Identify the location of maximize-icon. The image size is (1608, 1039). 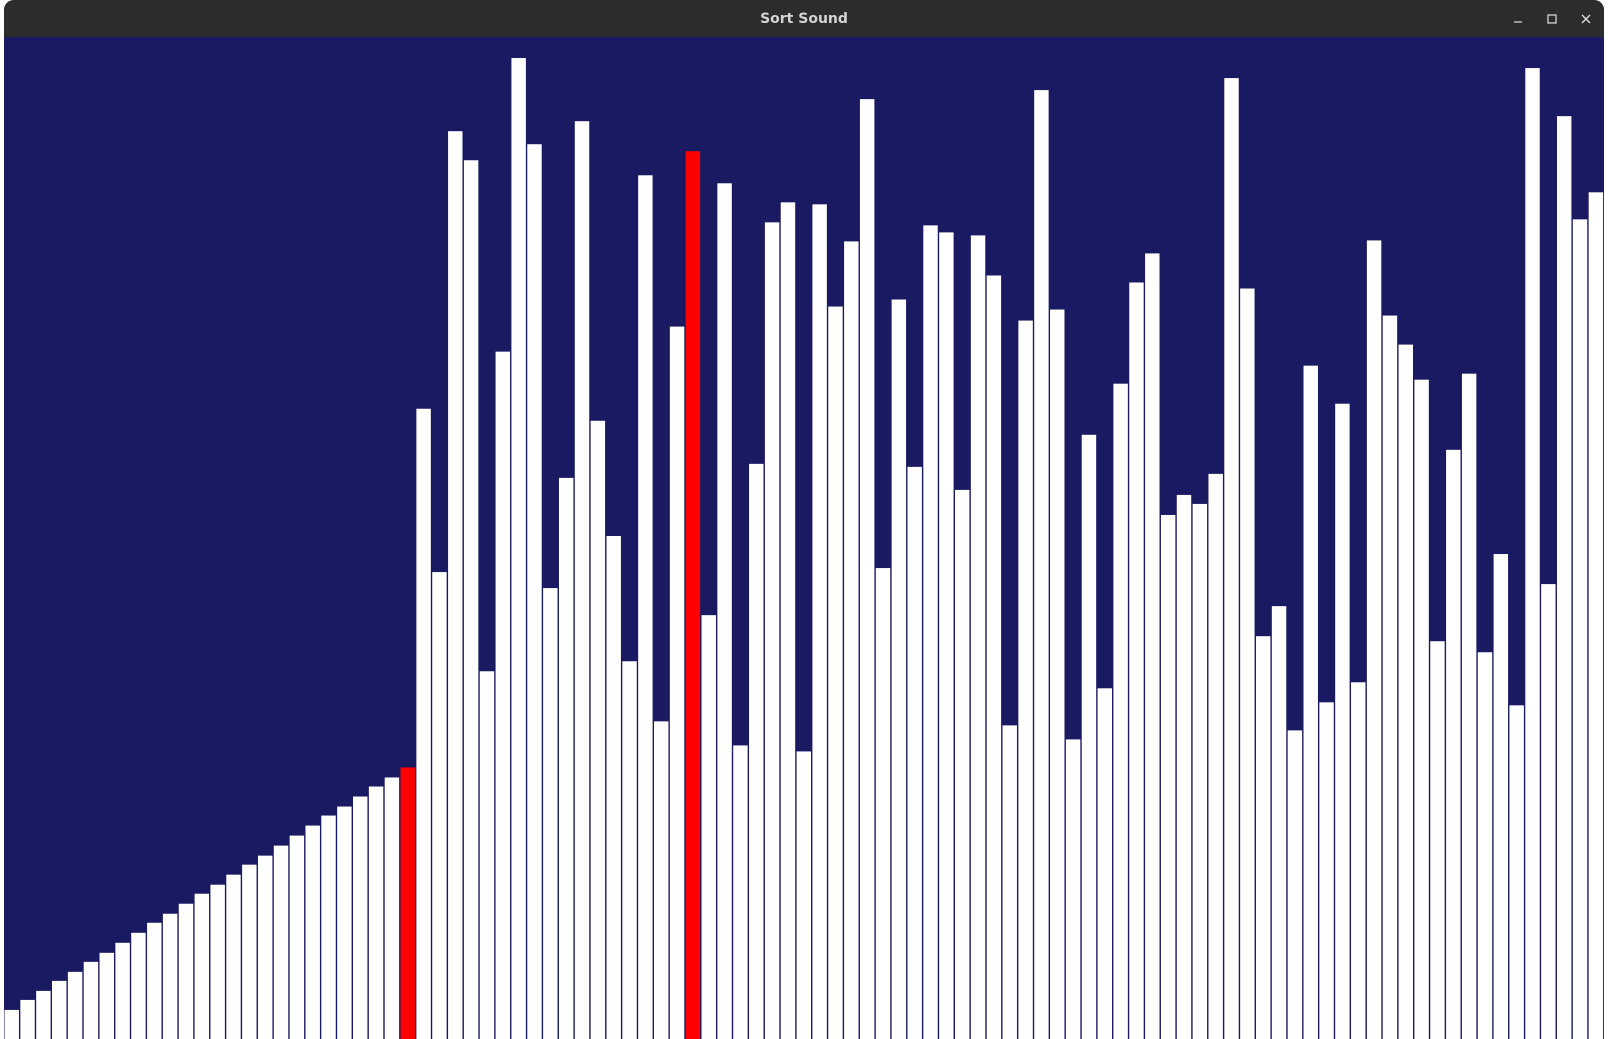
(1552, 19).